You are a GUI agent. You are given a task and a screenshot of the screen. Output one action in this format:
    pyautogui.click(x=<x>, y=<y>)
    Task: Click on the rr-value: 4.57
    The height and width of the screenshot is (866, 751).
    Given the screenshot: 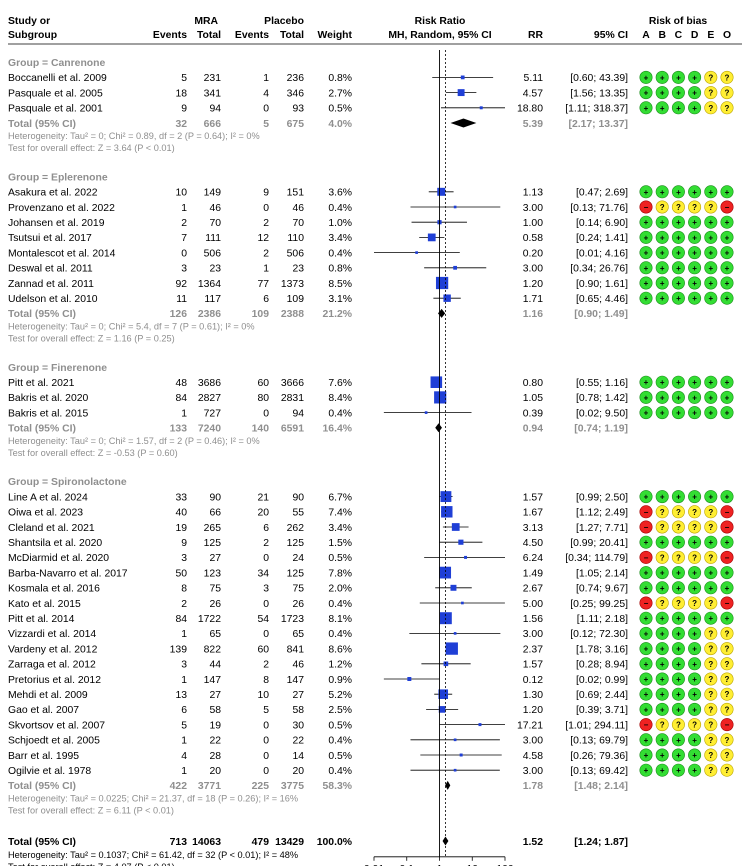 What is the action you would take?
    pyautogui.click(x=533, y=93)
    